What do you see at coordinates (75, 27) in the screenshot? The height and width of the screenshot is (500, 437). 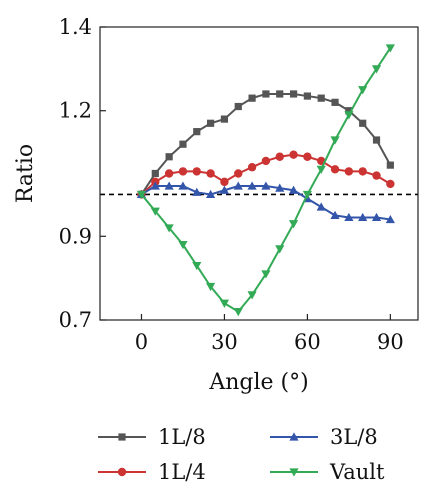 I see `y-tick-label: 1.4` at bounding box center [75, 27].